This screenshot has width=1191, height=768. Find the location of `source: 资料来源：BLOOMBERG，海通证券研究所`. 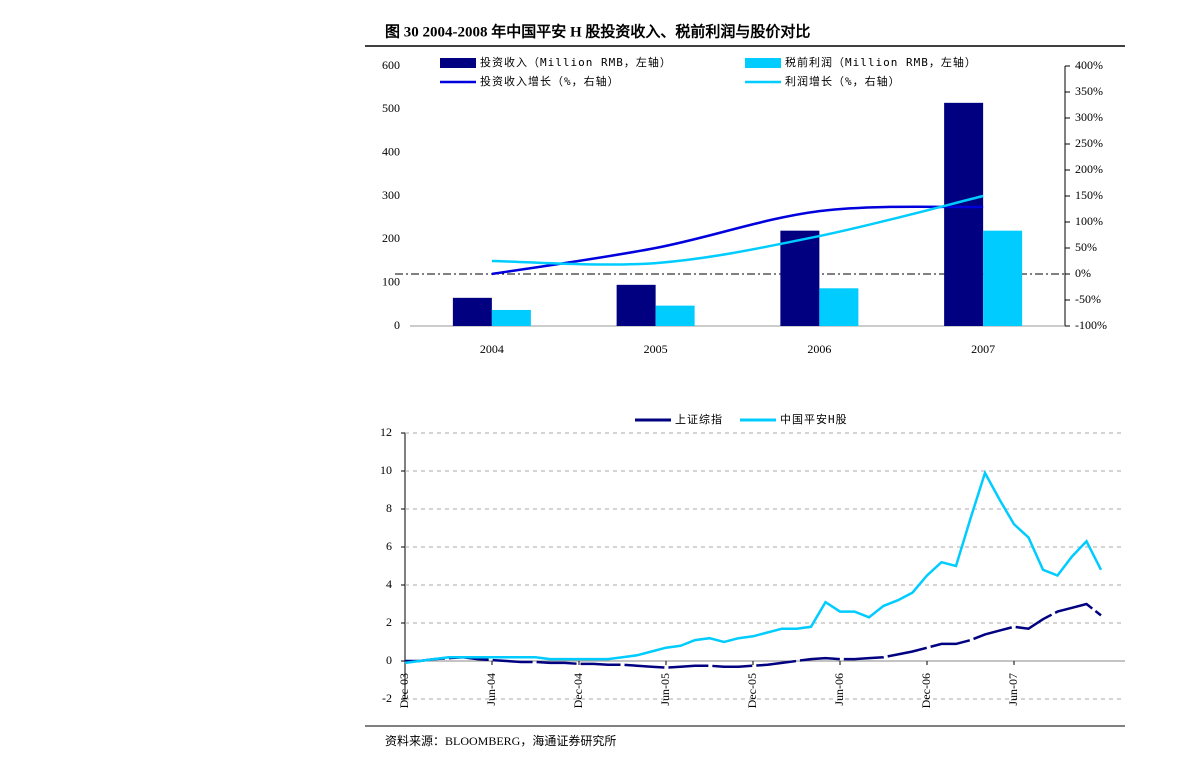

source: 资料来源：BLOOMBERG，海通证券研究所 is located at coordinates (500, 740).